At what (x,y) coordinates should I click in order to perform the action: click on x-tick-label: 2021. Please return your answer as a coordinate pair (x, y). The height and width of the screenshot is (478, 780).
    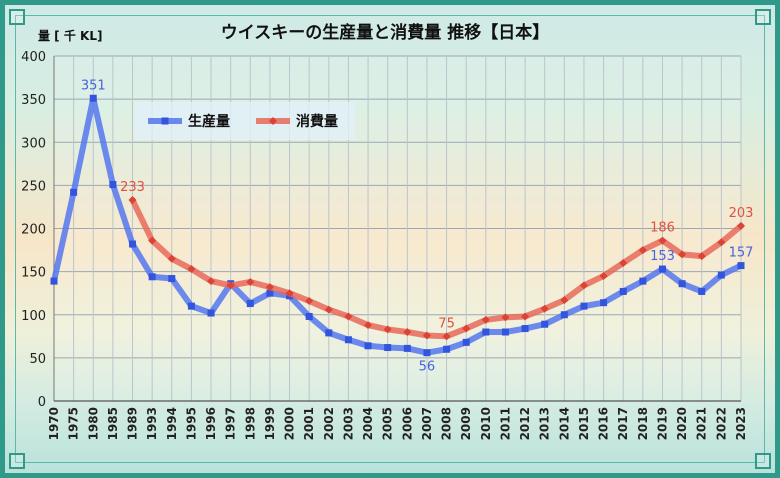
    Looking at the image, I should click on (702, 423).